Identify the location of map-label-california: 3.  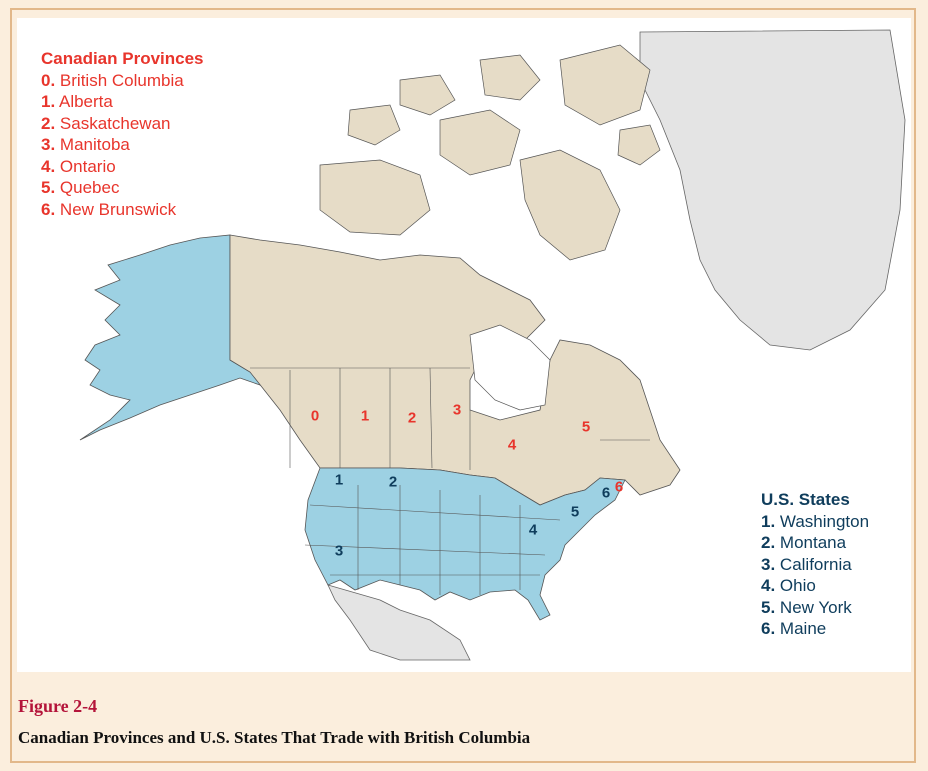
(339, 551).